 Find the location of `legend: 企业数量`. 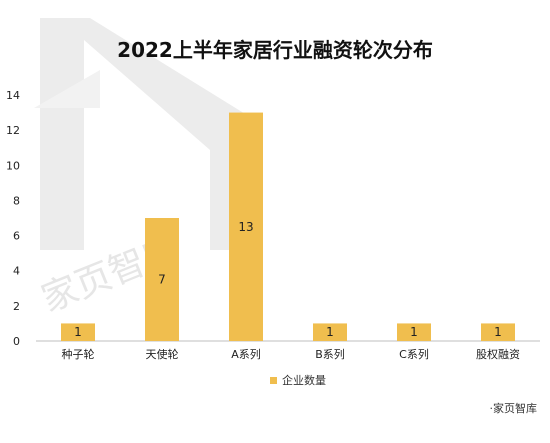

legend: 企业数量 is located at coordinates (298, 380).